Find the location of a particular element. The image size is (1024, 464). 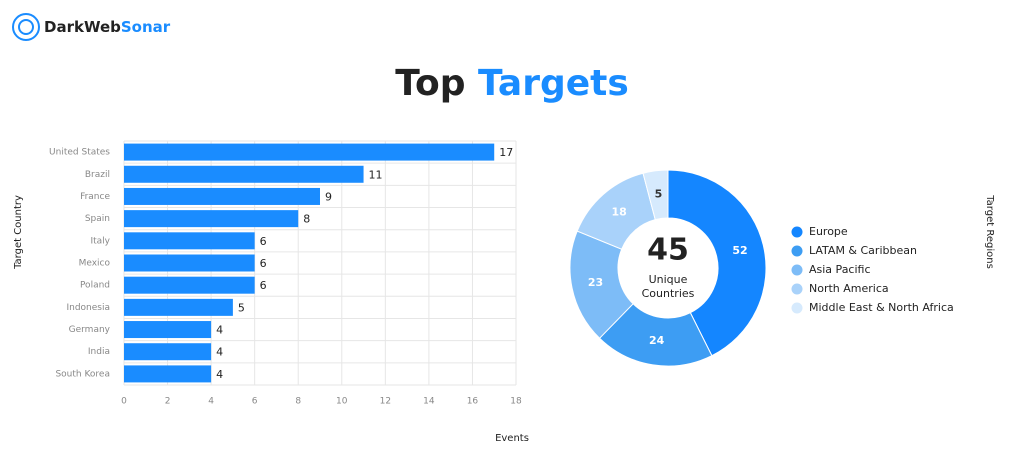

x-tick-label: 2 is located at coordinates (168, 402).